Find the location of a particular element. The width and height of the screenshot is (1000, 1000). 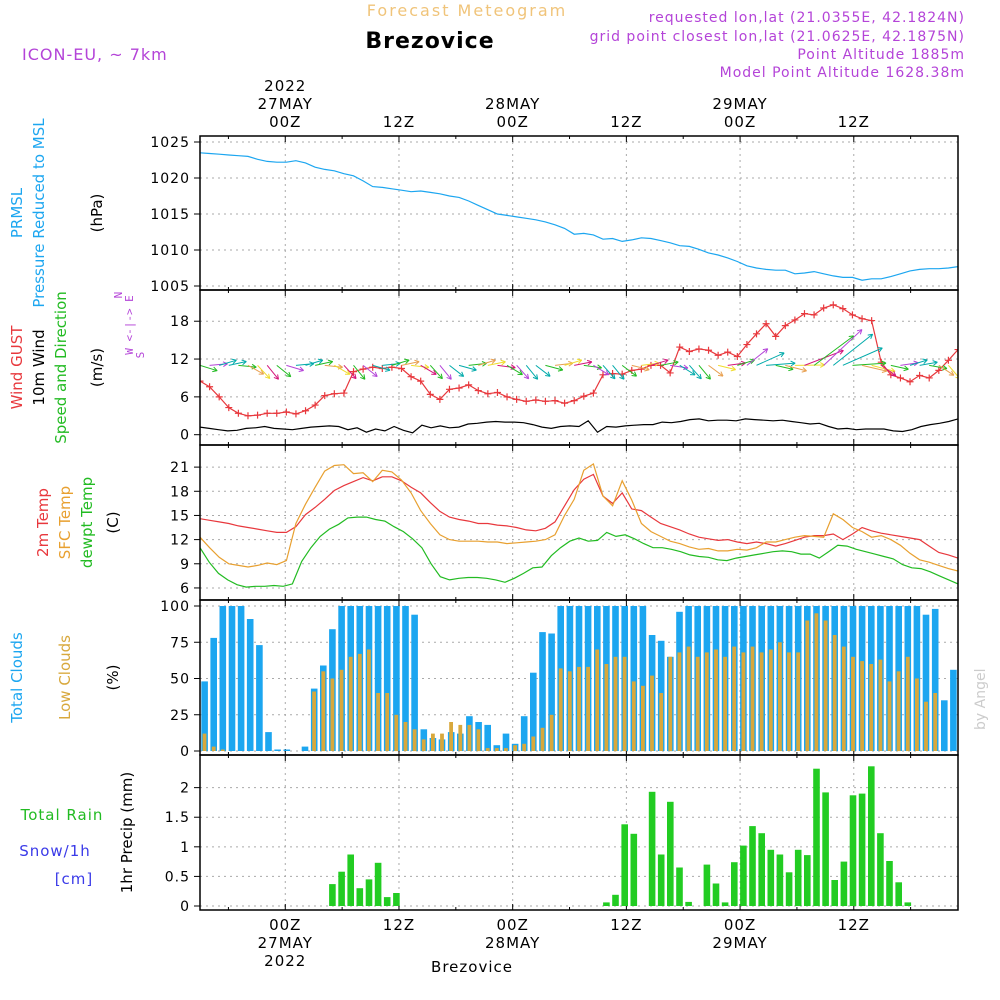

panel-temperature: 6 9 12 15 18 21 2m Temp SFC Temp dewpt Temp (C) is located at coordinates (496, 522).